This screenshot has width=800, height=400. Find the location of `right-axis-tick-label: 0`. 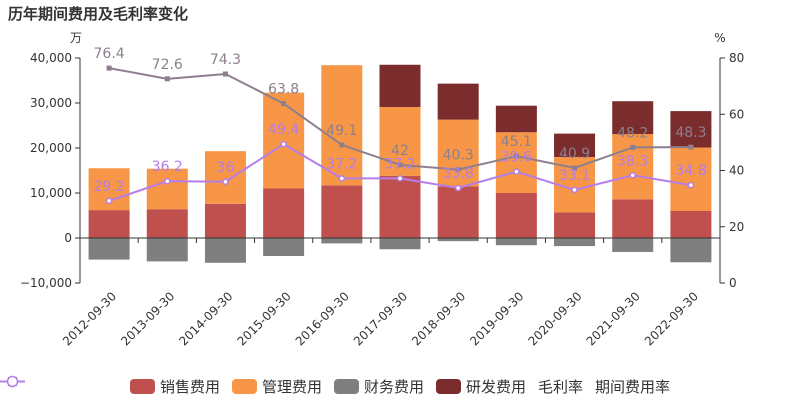

right-axis-tick-label: 0 is located at coordinates (733, 283).